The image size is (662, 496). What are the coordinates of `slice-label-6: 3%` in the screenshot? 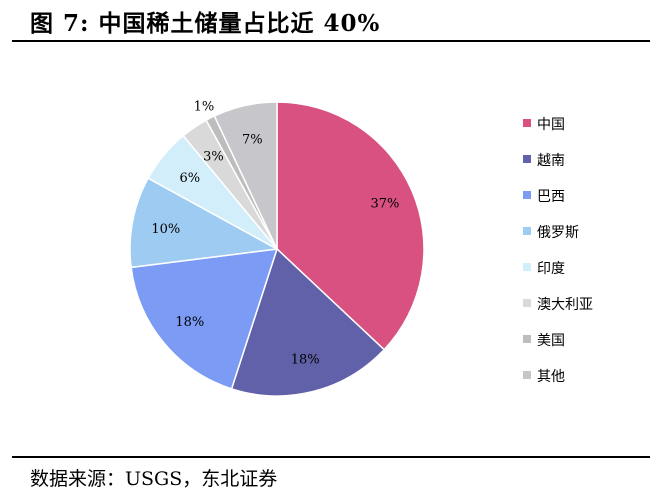 It's located at (213, 156).